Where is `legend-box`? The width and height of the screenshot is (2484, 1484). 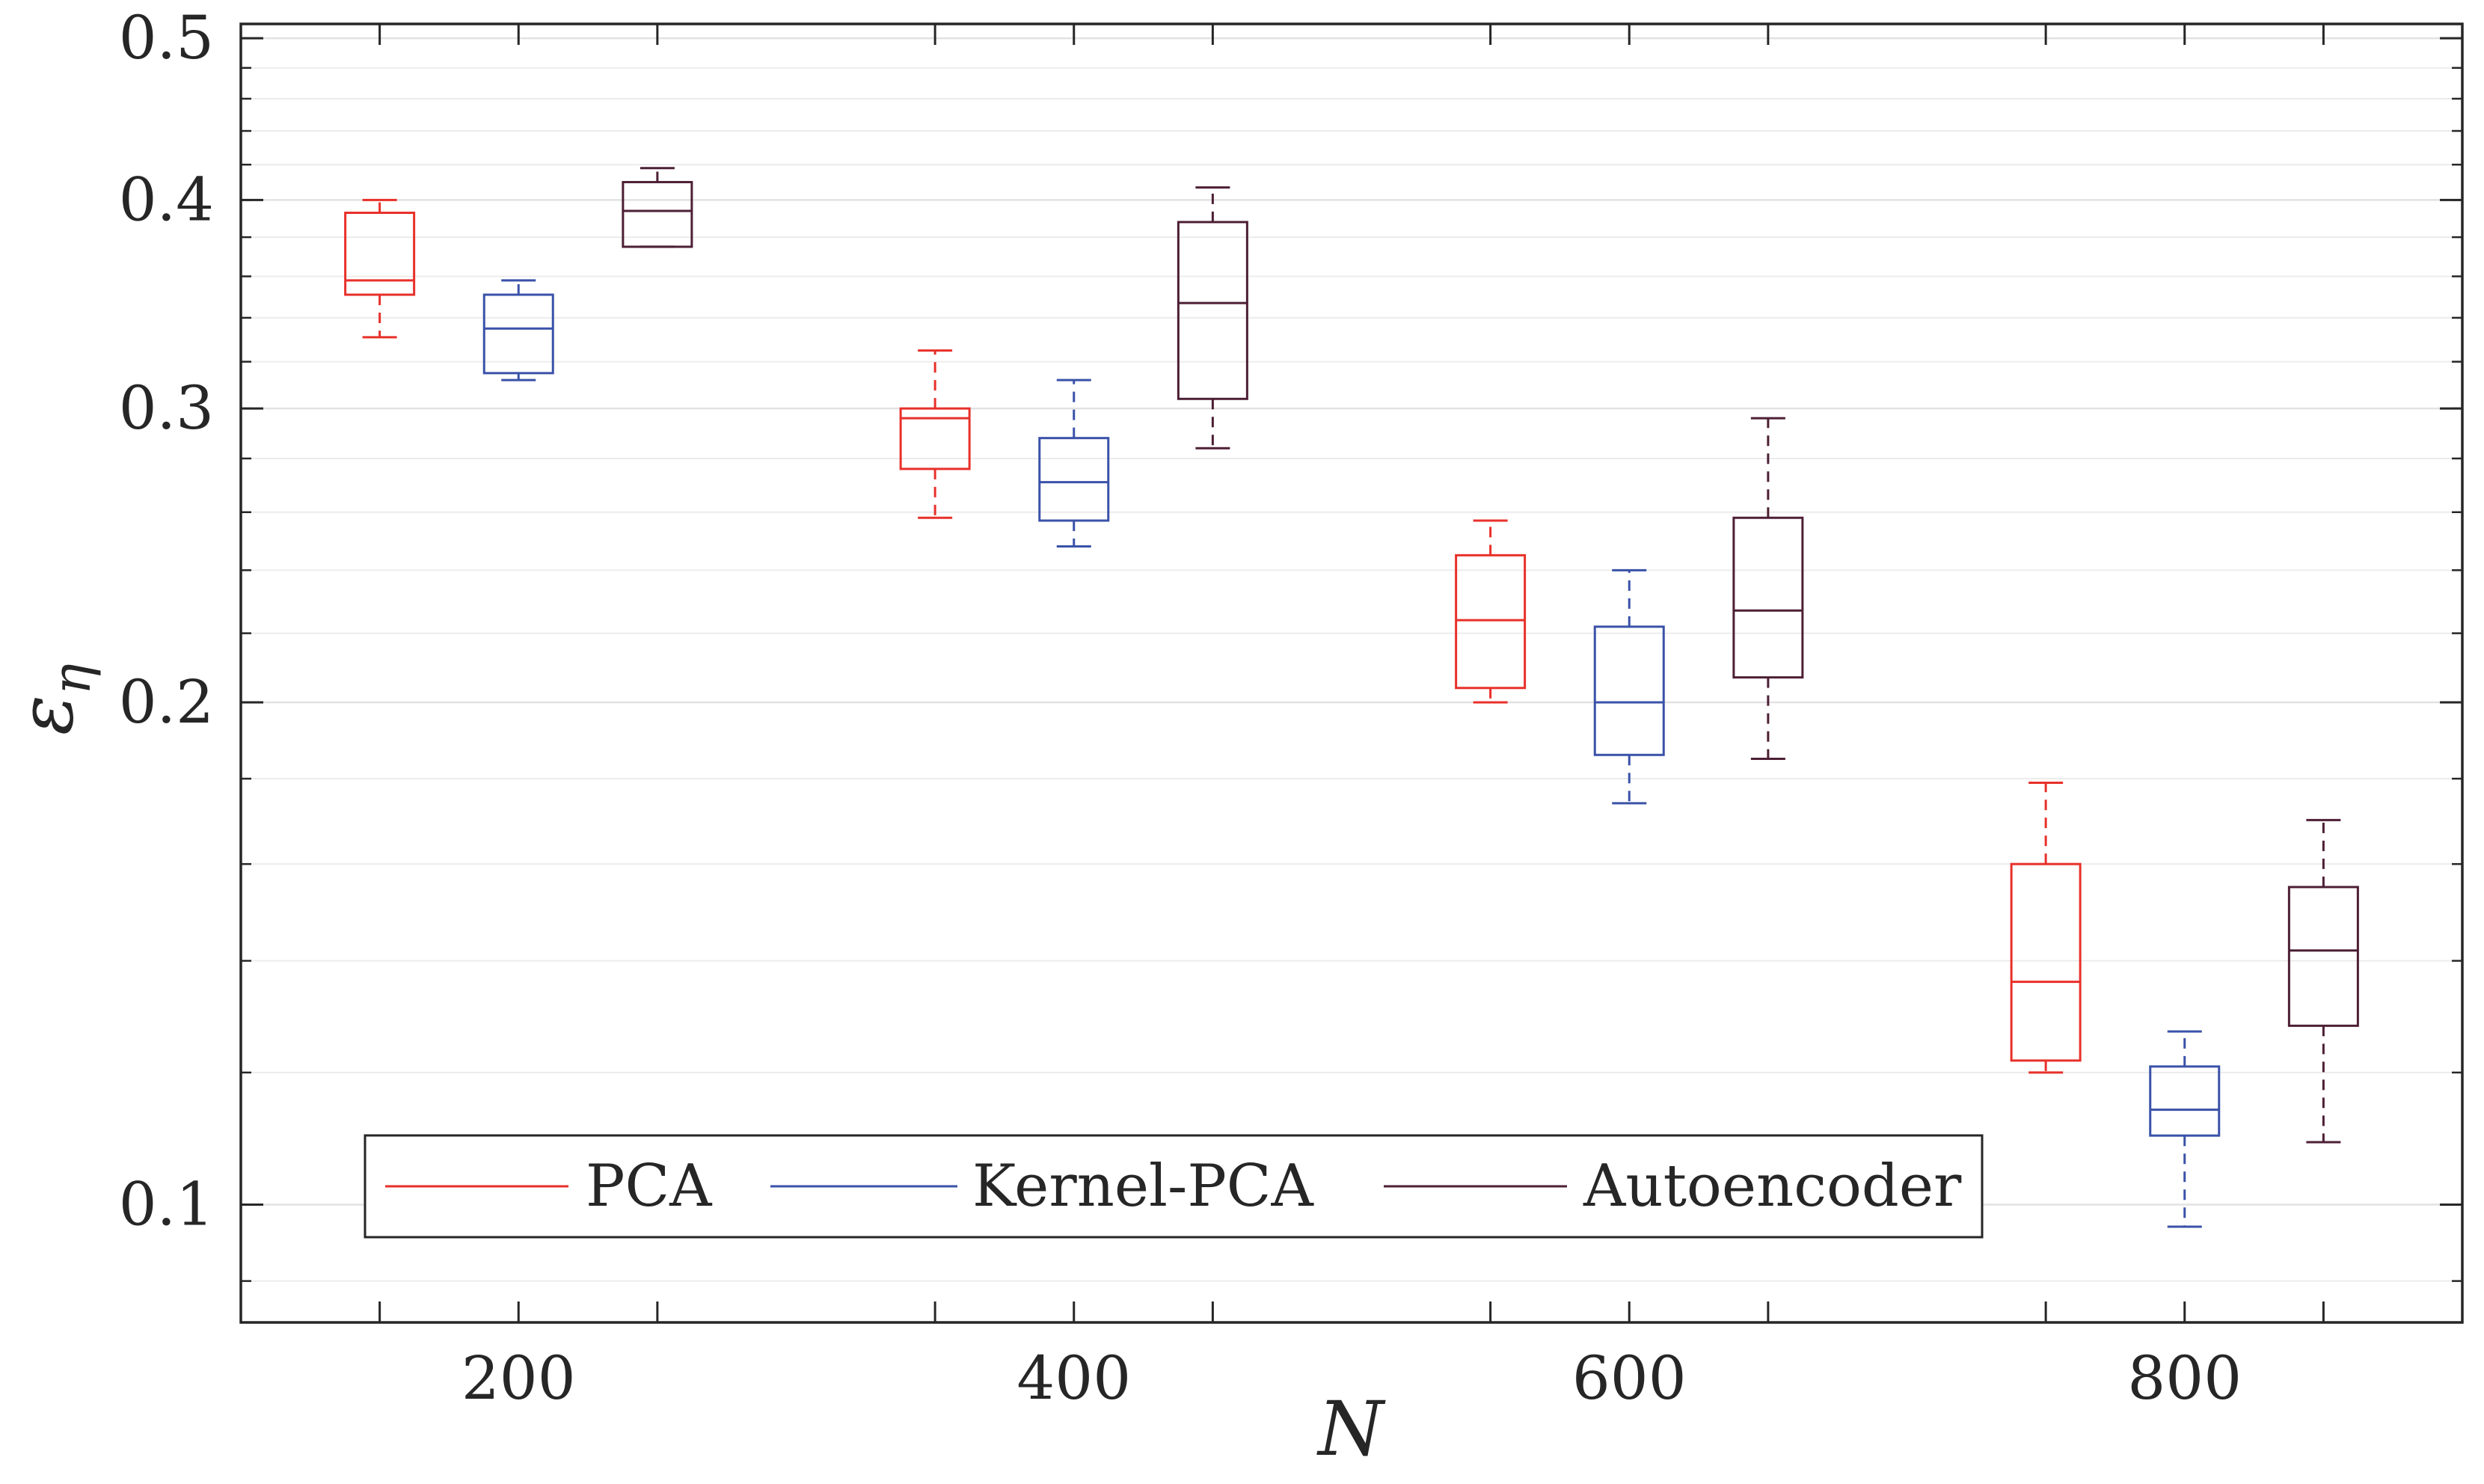
legend-box is located at coordinates (1174, 1186).